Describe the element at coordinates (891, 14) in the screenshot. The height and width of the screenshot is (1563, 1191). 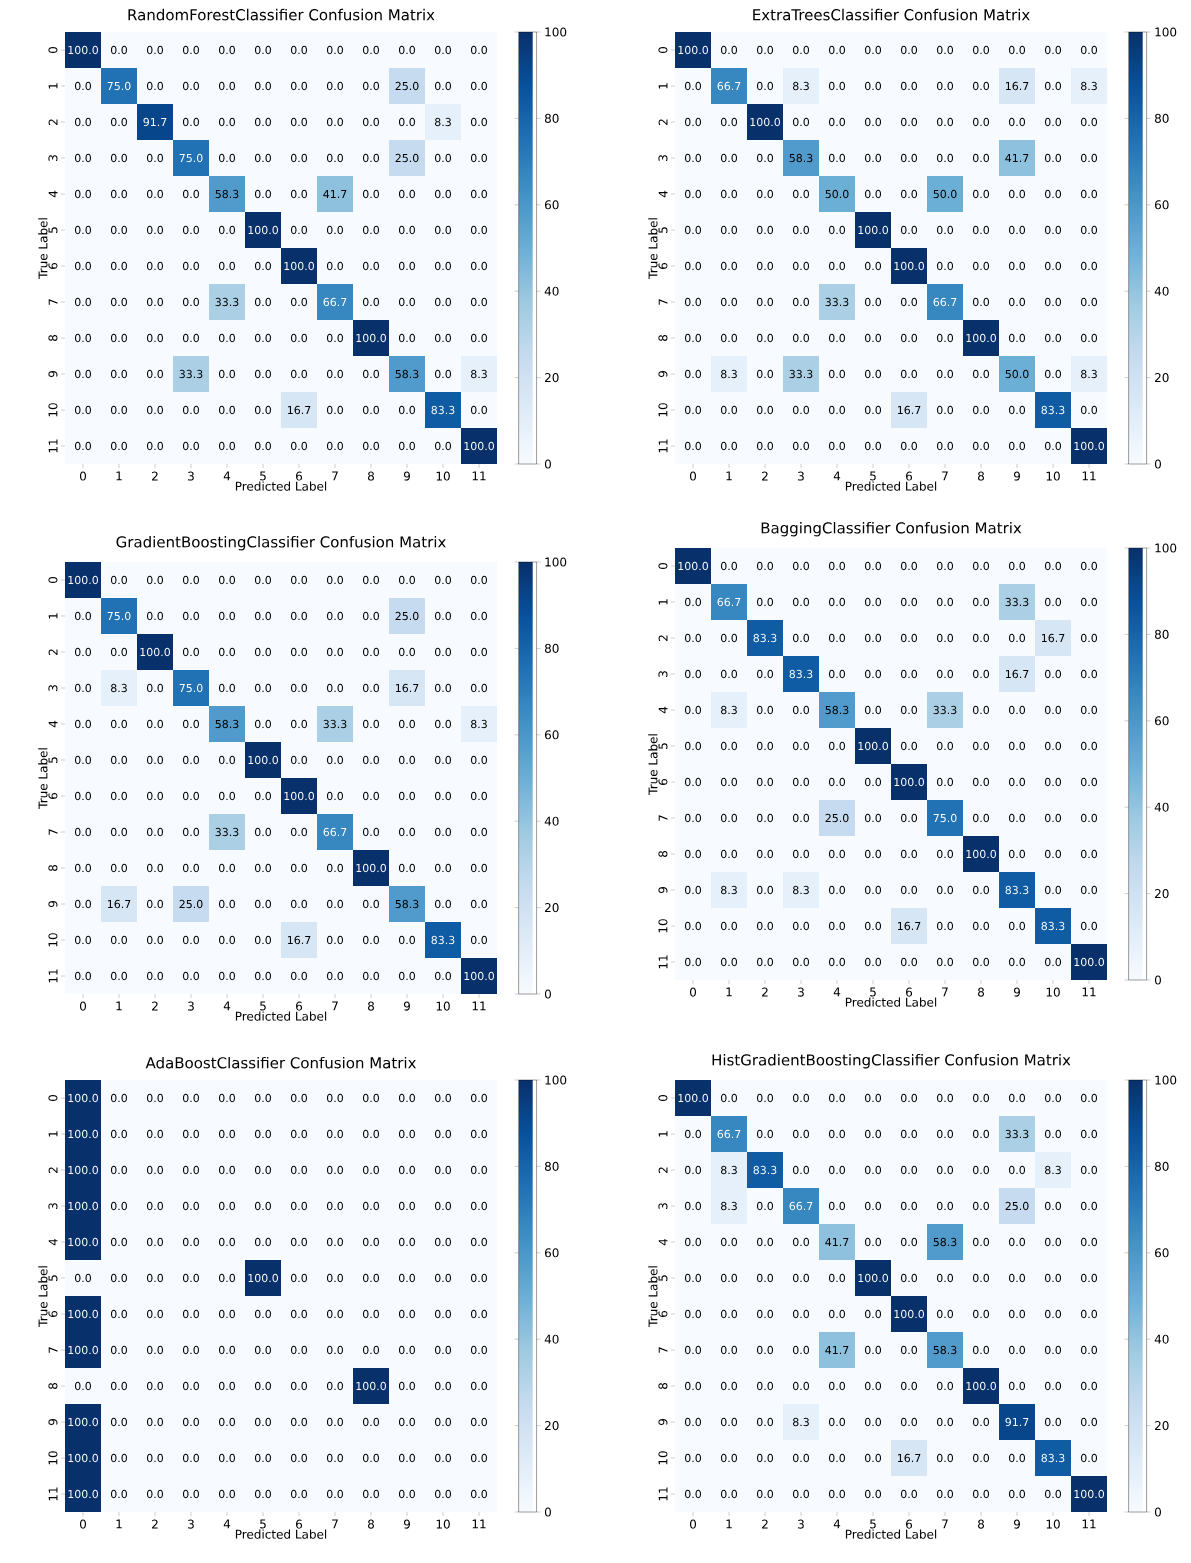
I see `chart-title: ExtraTreesClassifier Confusion Matrix` at that location.